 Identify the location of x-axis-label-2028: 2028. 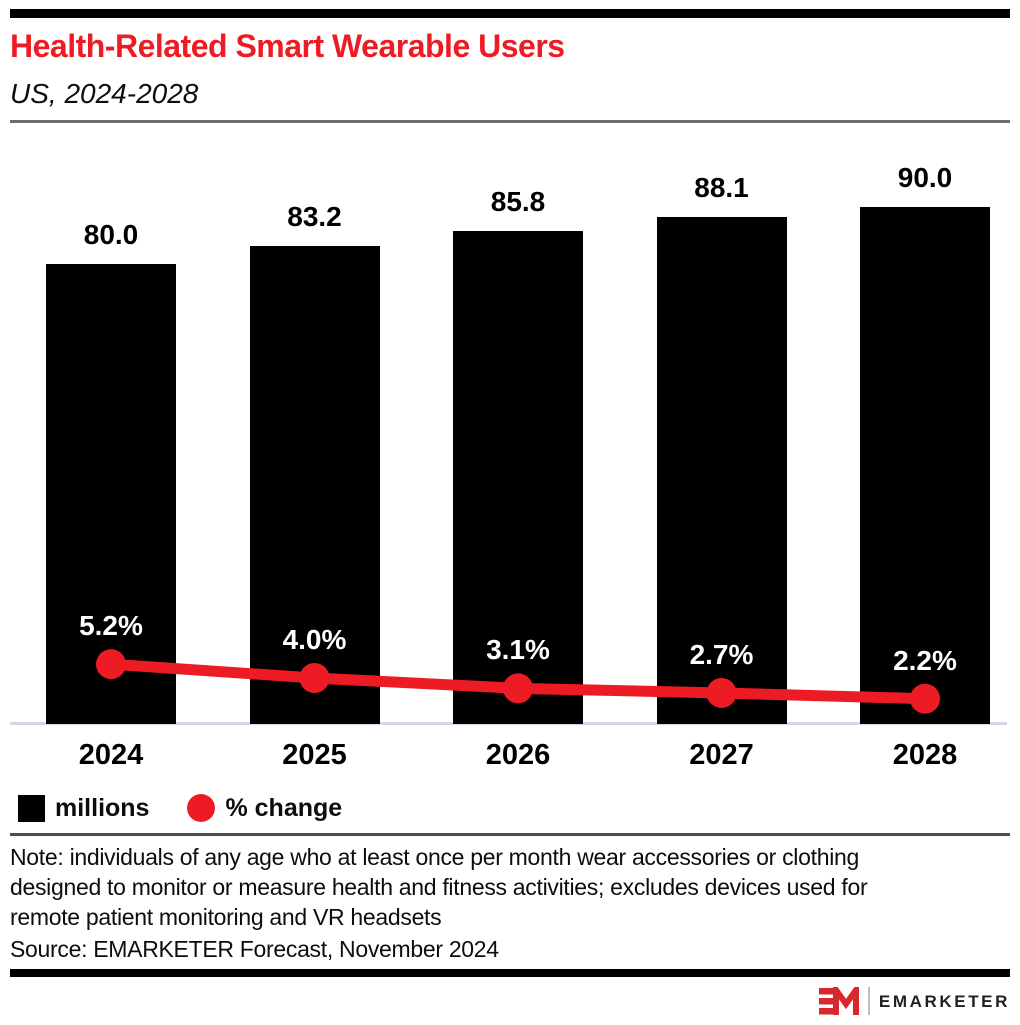
(925, 755).